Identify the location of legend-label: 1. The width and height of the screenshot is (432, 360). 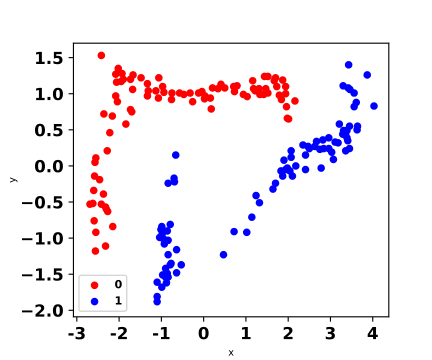
(119, 300).